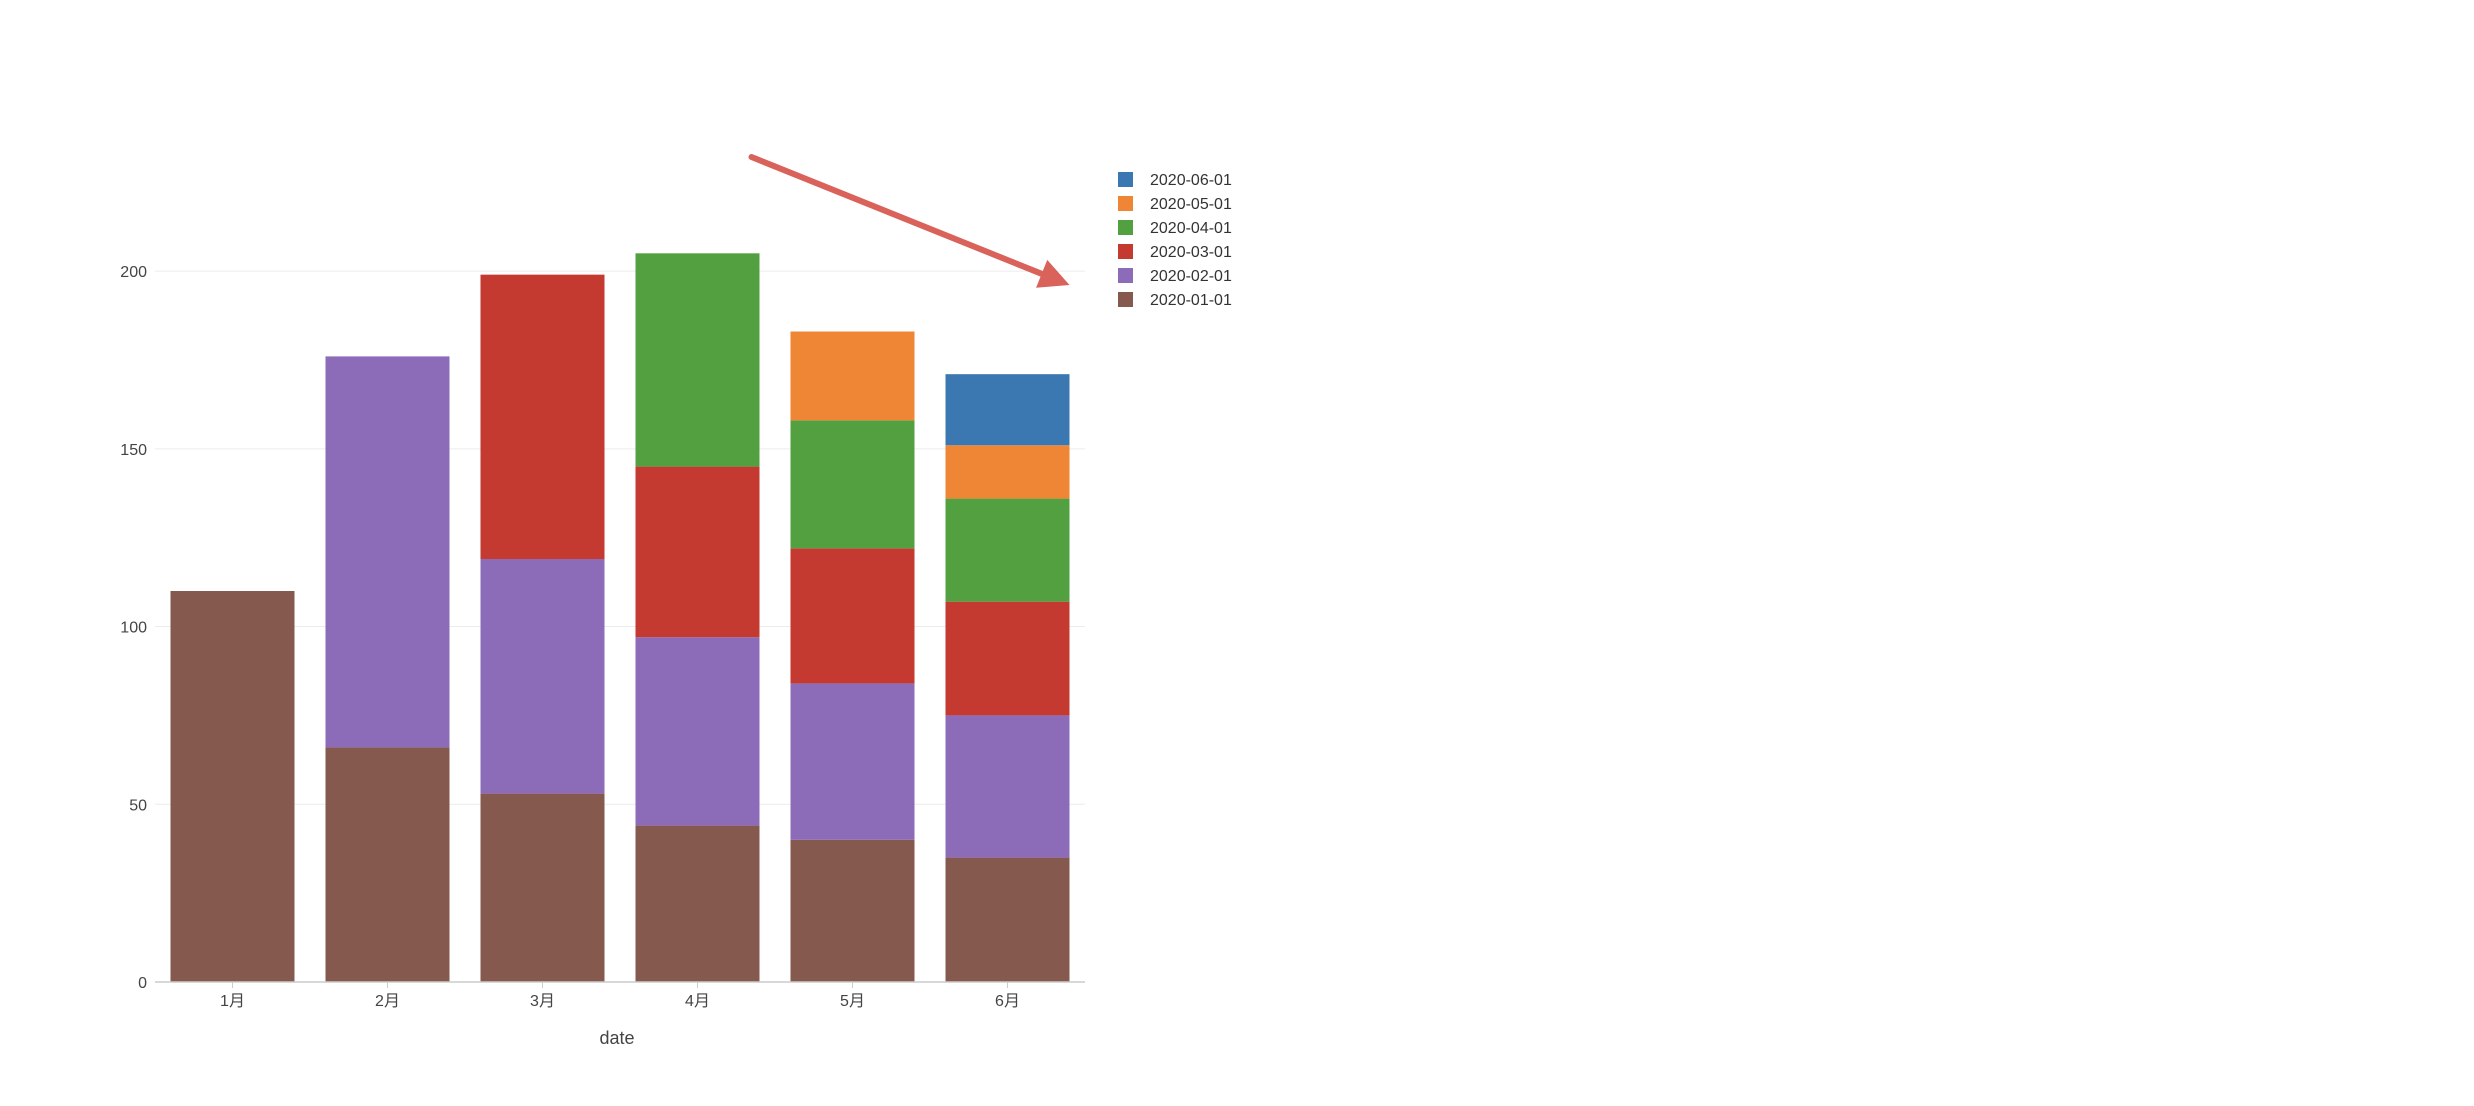  What do you see at coordinates (1053, 273) in the screenshot?
I see `arrow-head` at bounding box center [1053, 273].